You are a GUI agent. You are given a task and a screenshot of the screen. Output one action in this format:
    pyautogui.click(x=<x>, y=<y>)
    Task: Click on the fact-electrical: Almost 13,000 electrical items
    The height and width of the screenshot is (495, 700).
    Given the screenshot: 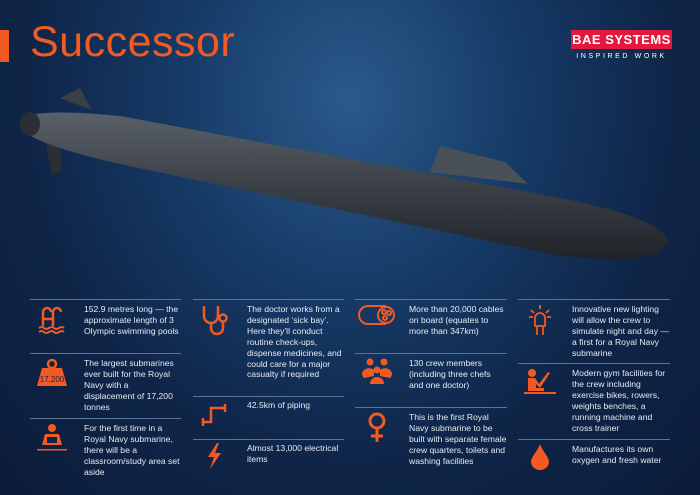 What is the action you would take?
    pyautogui.click(x=269, y=461)
    